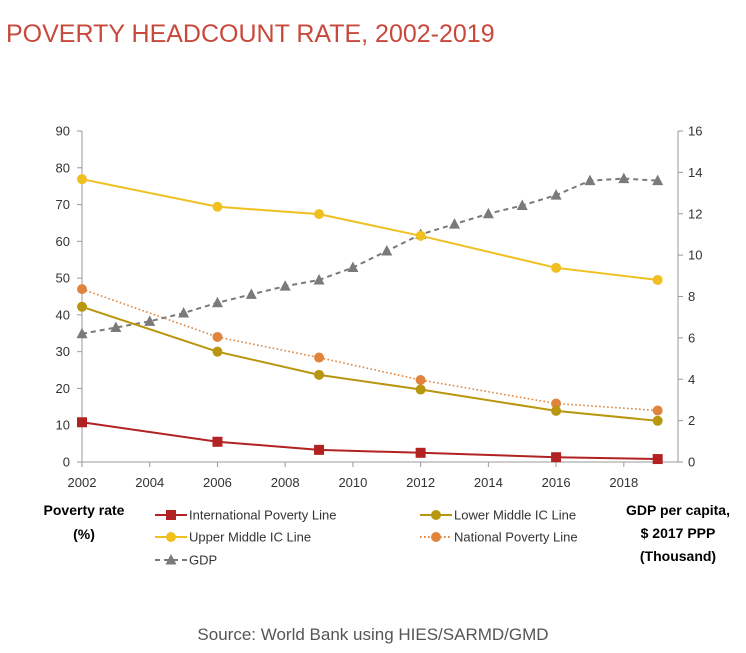 This screenshot has height=653, width=746. What do you see at coordinates (82, 482) in the screenshot?
I see `x-tick-label: 2002` at bounding box center [82, 482].